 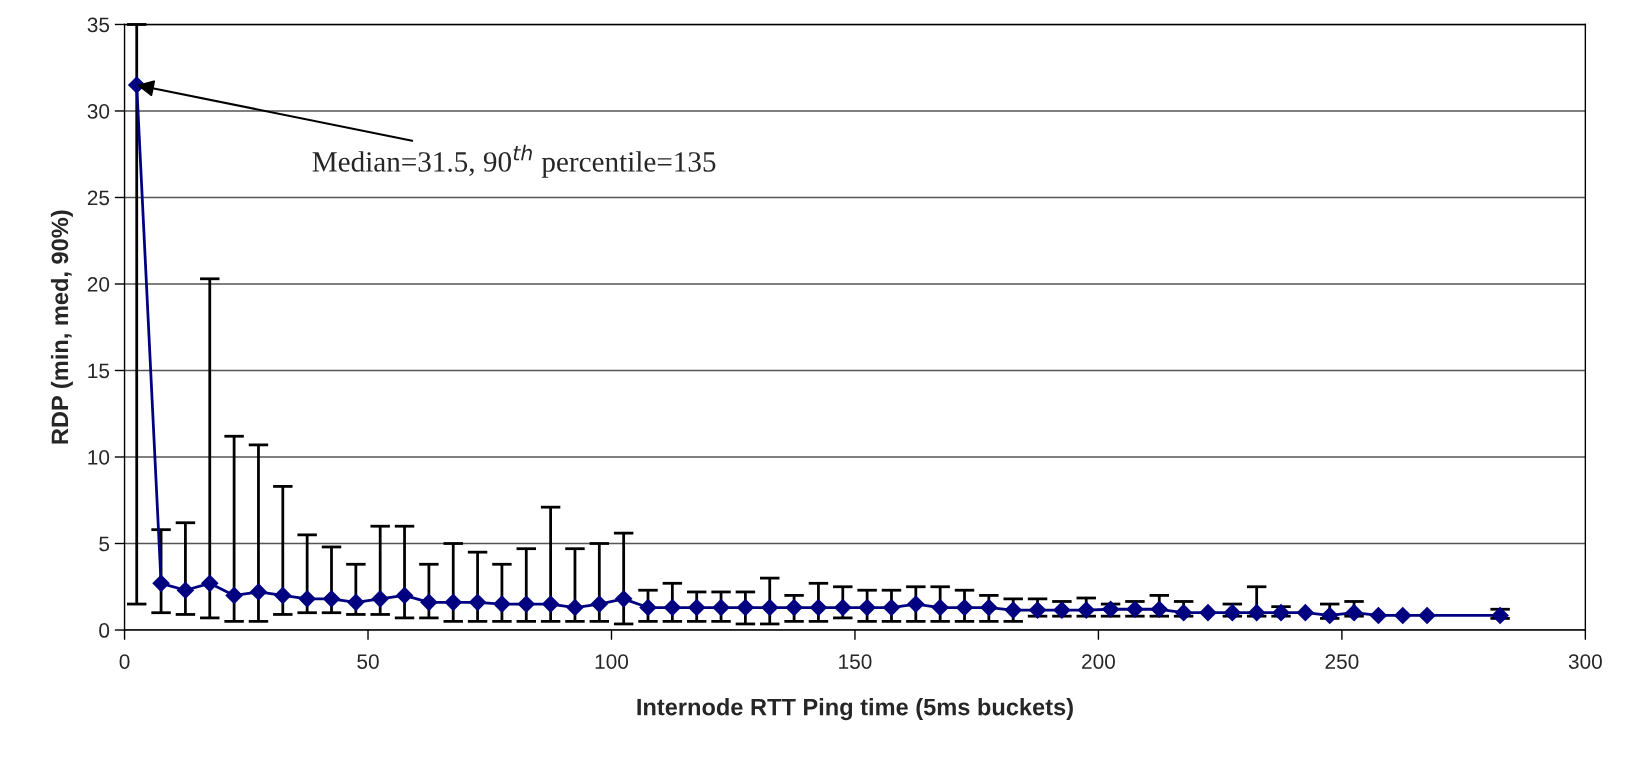 What do you see at coordinates (99, 457) in the screenshot?
I see `y-tick-label: 10` at bounding box center [99, 457].